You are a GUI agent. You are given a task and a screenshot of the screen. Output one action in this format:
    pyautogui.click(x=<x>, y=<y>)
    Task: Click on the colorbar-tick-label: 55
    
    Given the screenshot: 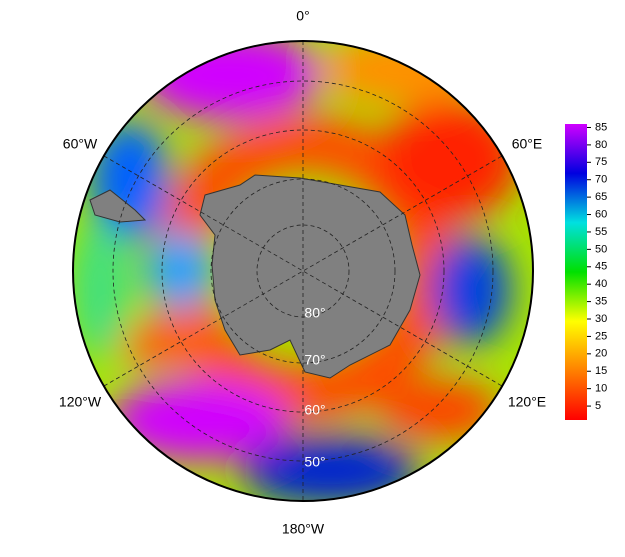 What is the action you would take?
    pyautogui.click(x=601, y=232)
    